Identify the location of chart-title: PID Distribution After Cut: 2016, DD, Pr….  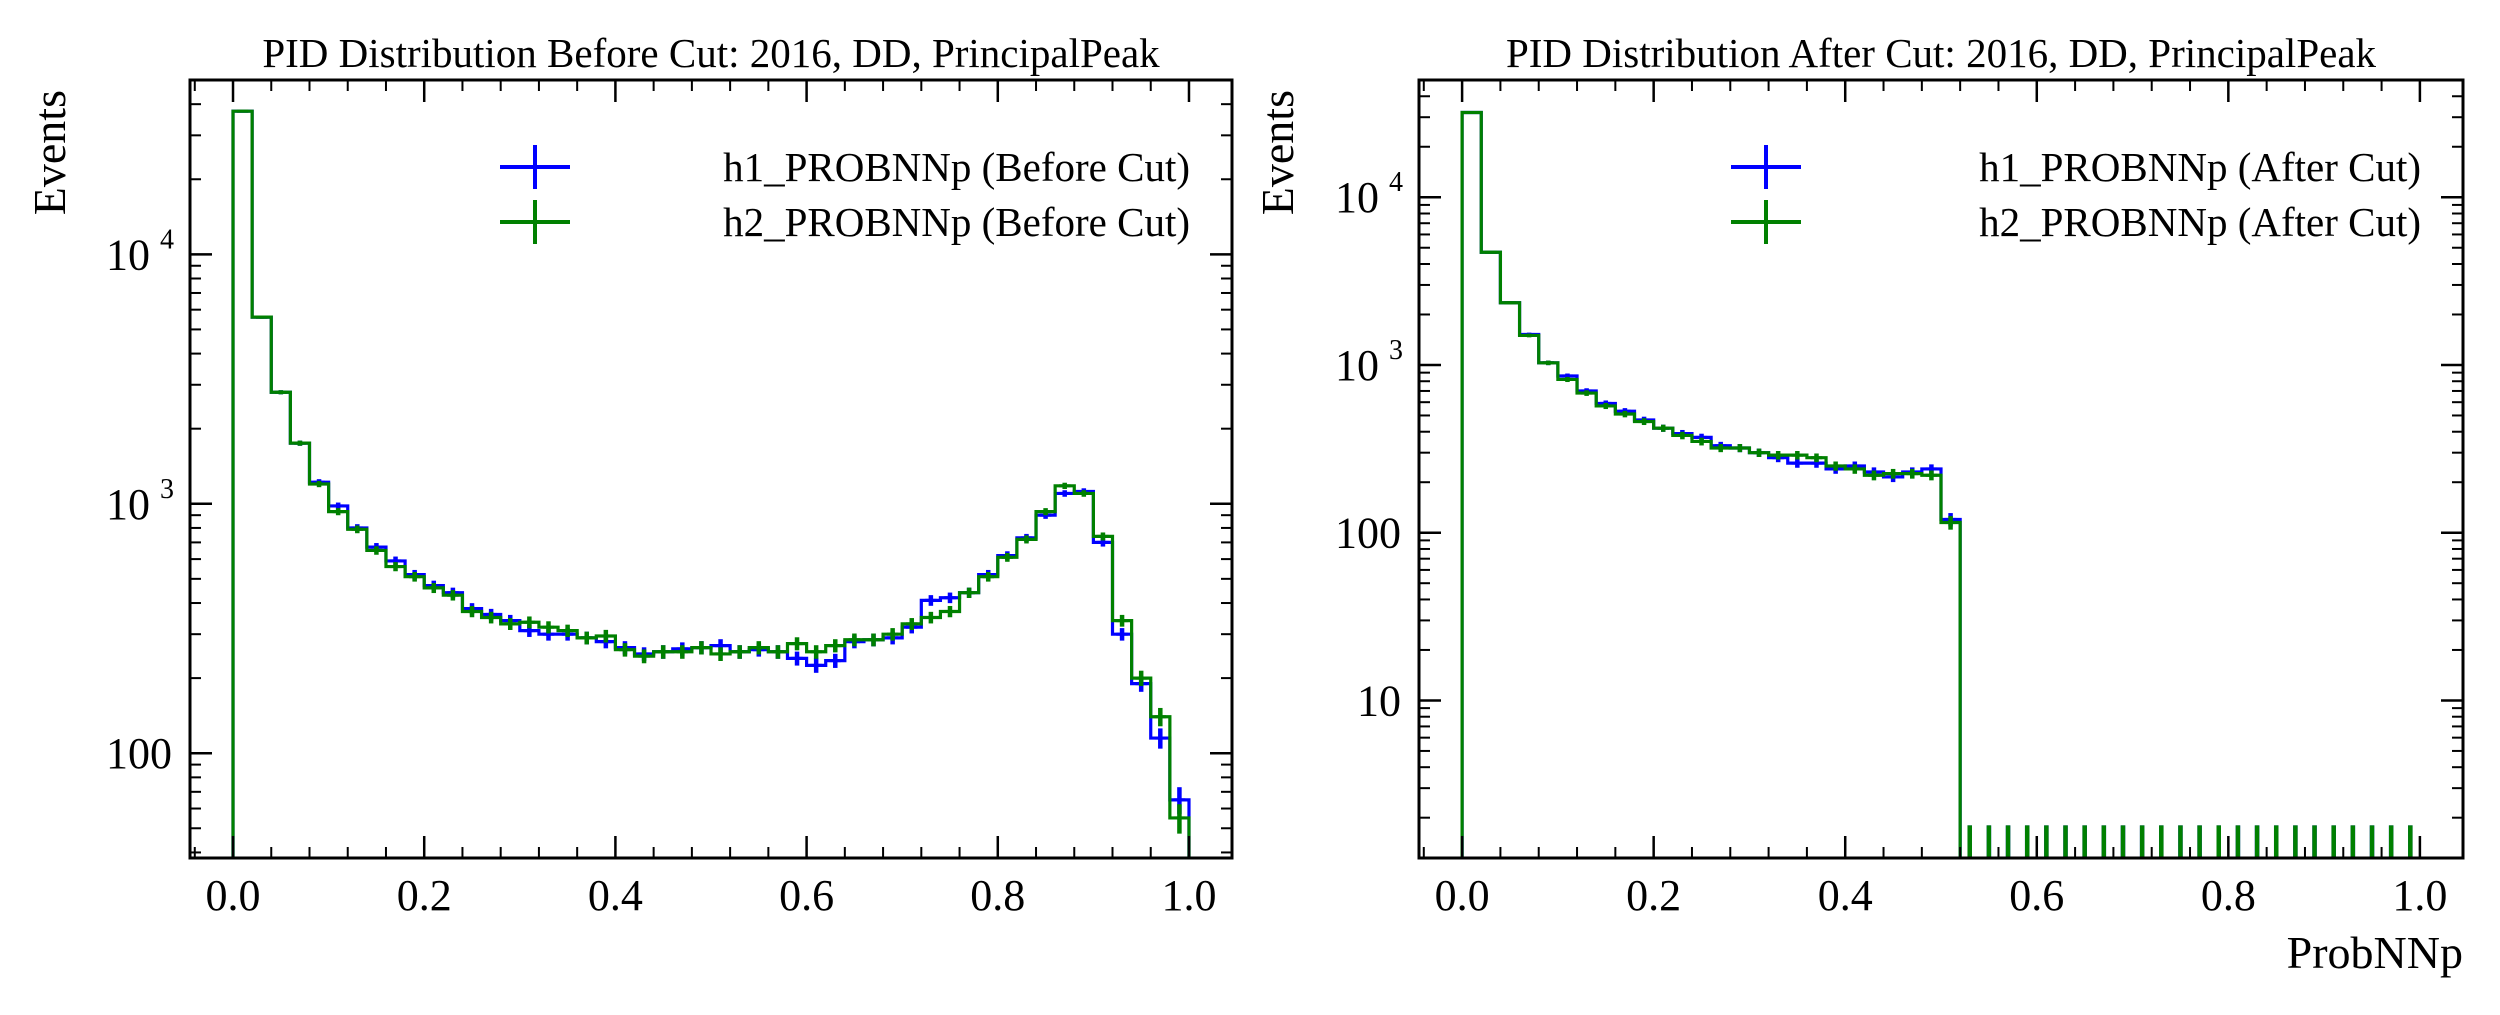
(1941, 53).